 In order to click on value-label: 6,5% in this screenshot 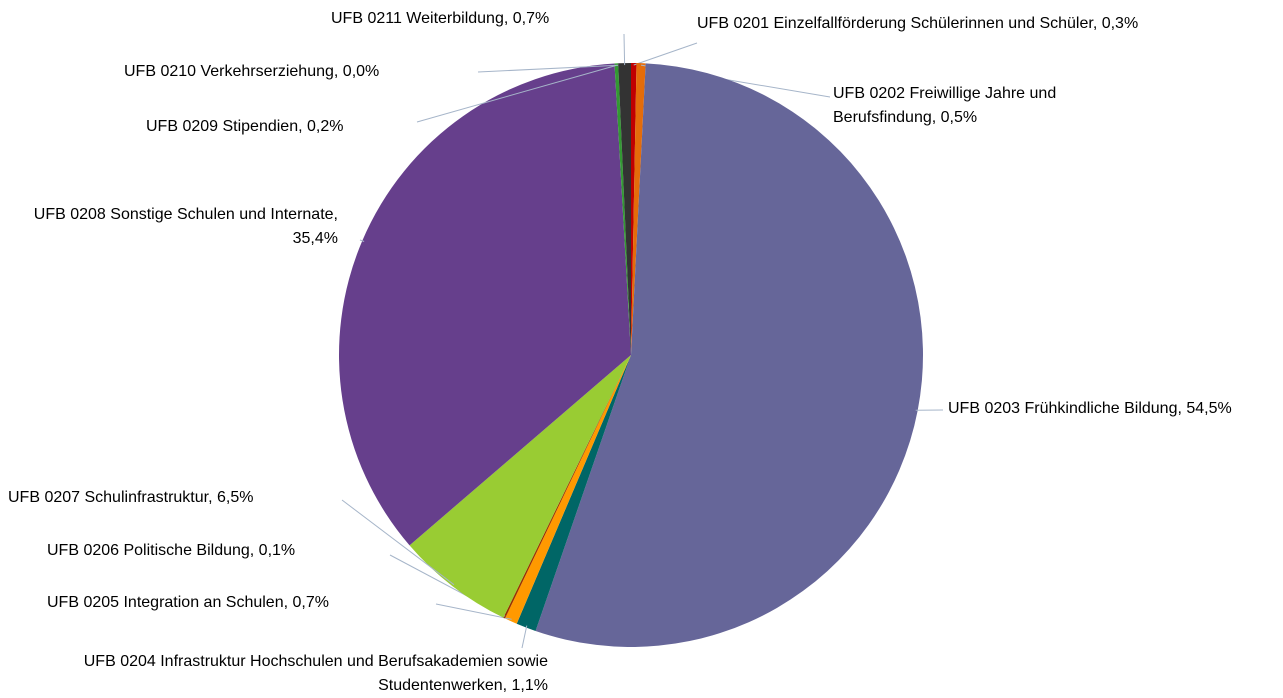, I will do `click(235, 497)`.